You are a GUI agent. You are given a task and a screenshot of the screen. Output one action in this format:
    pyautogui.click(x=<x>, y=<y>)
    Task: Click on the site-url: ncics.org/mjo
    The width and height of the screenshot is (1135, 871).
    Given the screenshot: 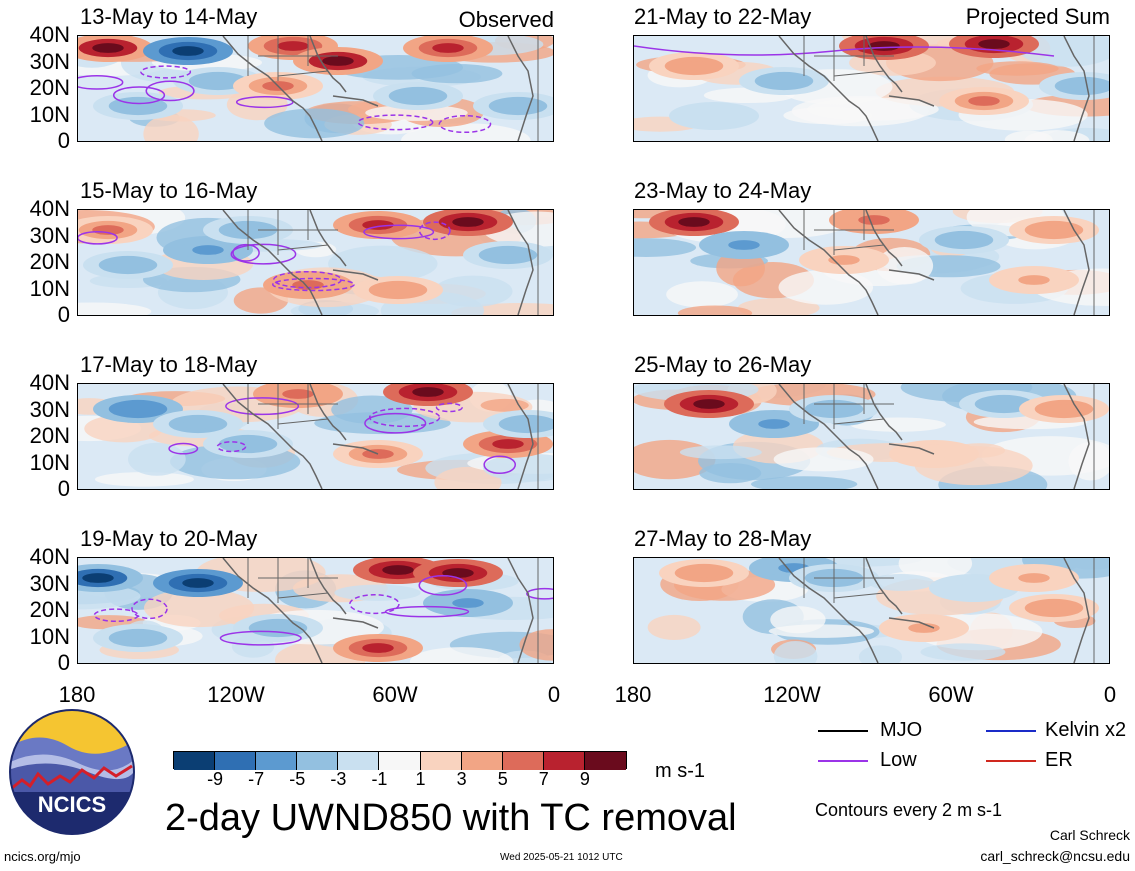 What is the action you would take?
    pyautogui.click(x=42, y=856)
    